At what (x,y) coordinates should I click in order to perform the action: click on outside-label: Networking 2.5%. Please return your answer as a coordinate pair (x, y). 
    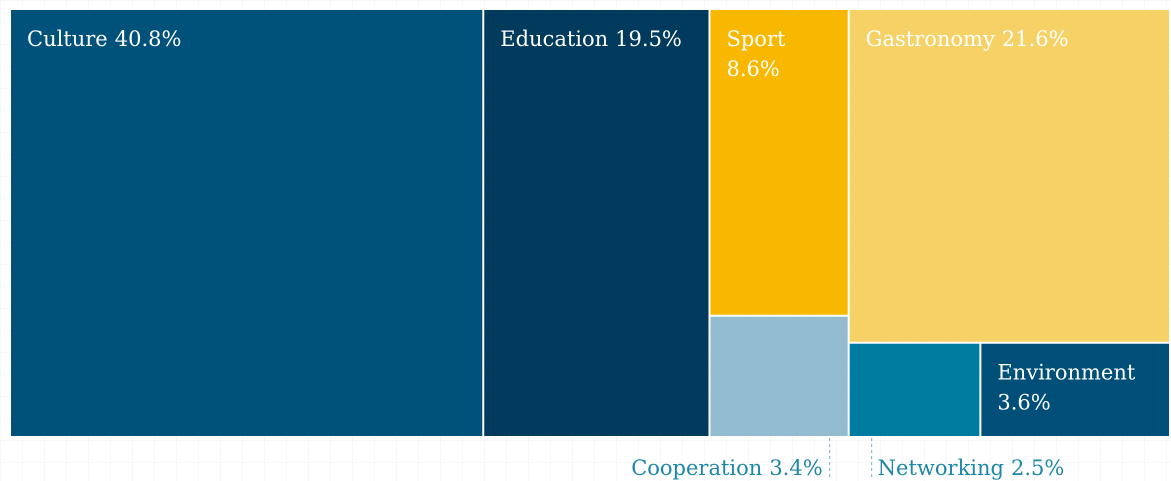
    Looking at the image, I should click on (971, 468).